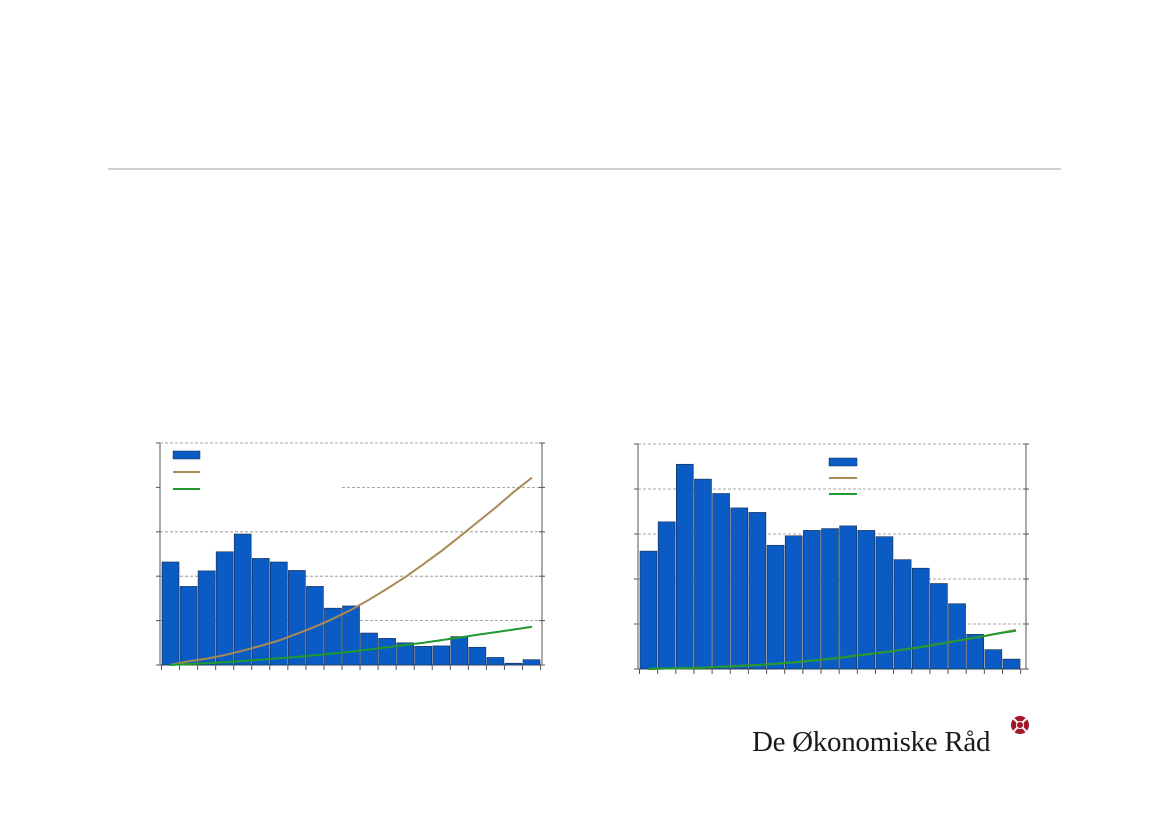  I want to click on series-line-brown, so click(351, 571).